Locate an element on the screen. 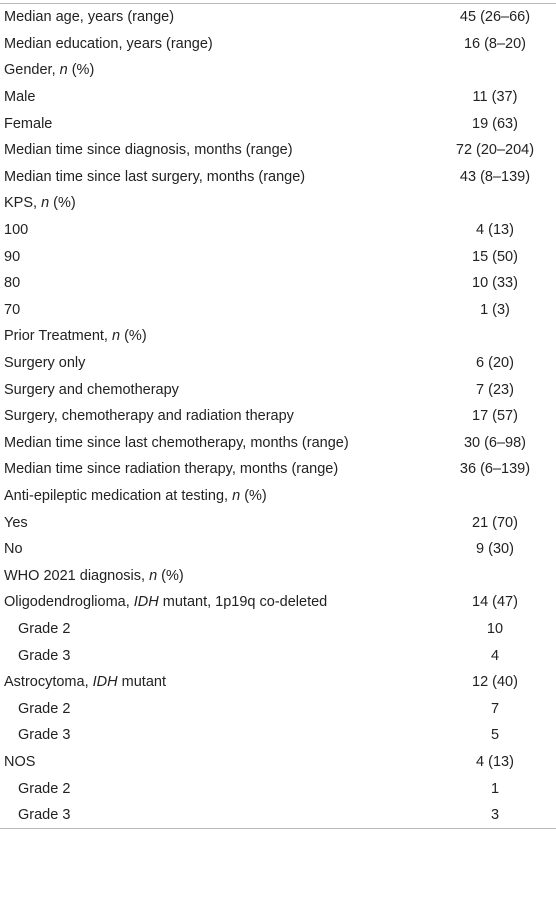 This screenshot has width=556, height=905. table-row: NOS 4 (13) is located at coordinates (278, 762).